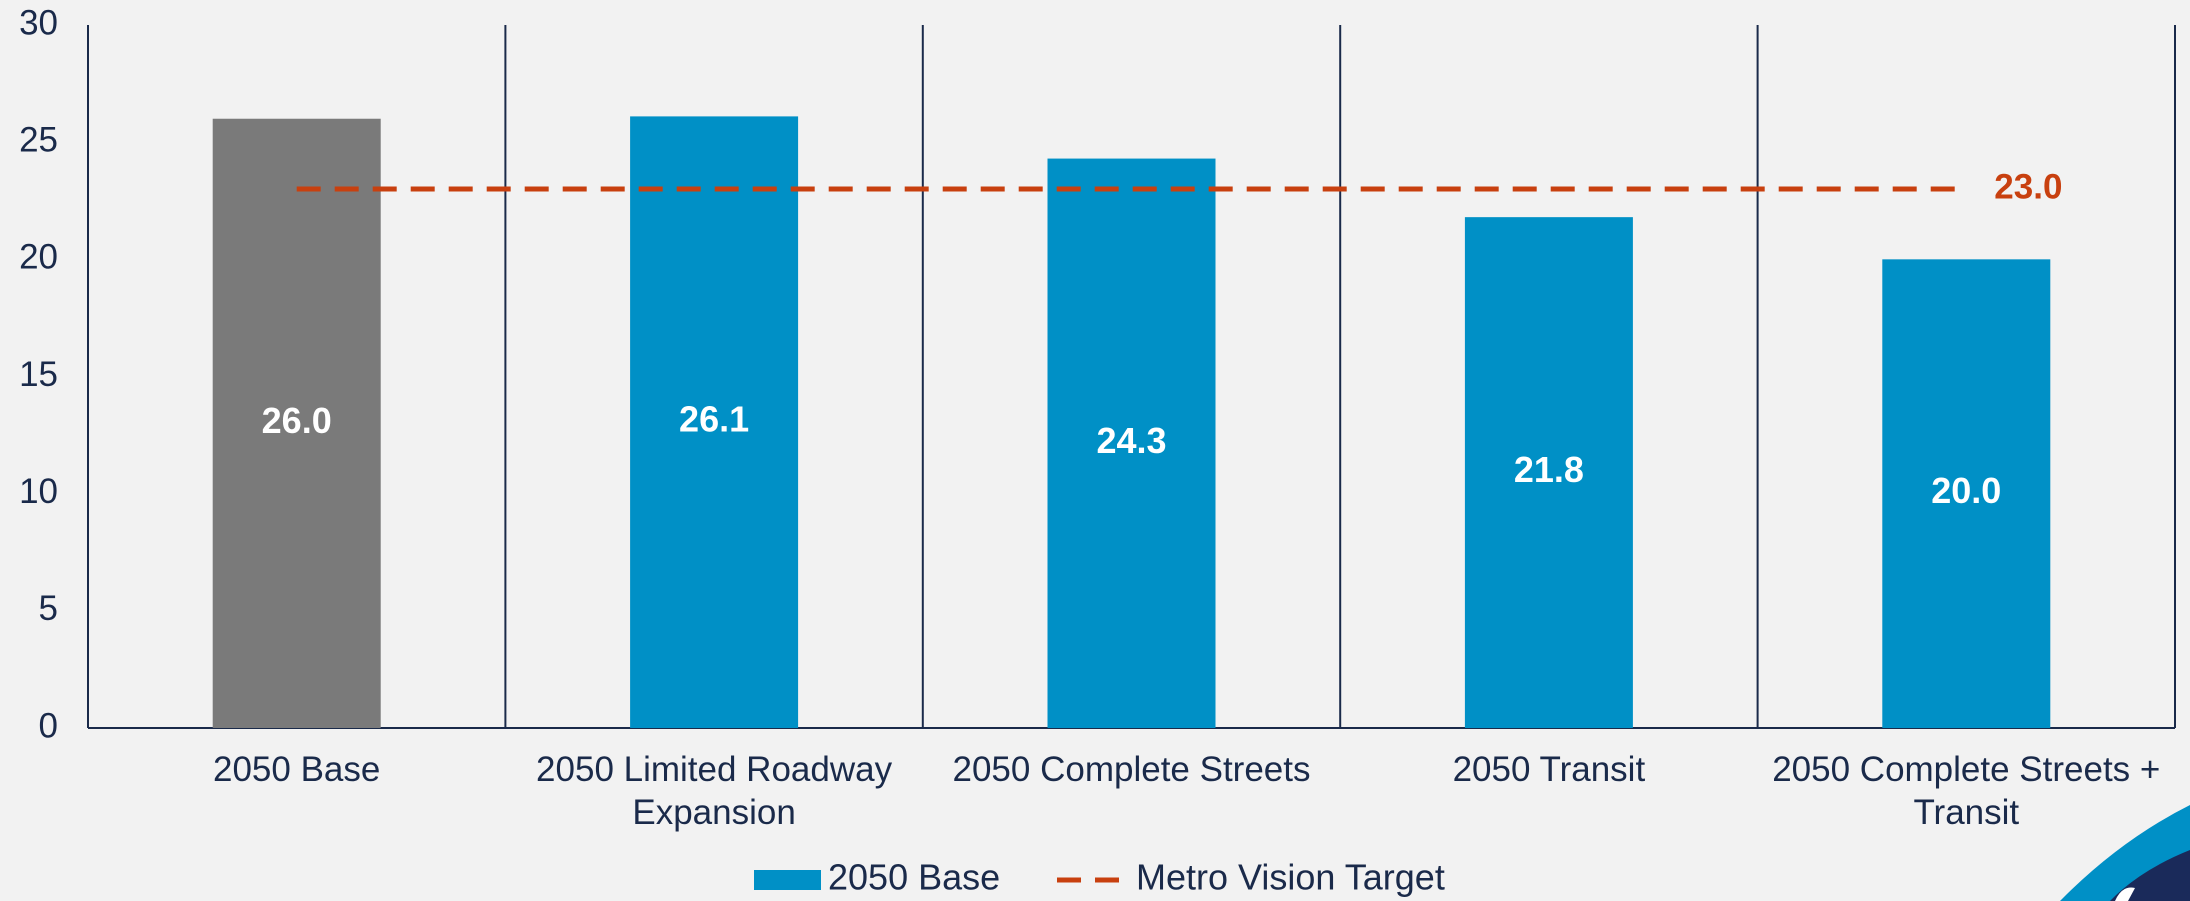  What do you see at coordinates (38, 22) in the screenshot?
I see `y-tick-label: 30` at bounding box center [38, 22].